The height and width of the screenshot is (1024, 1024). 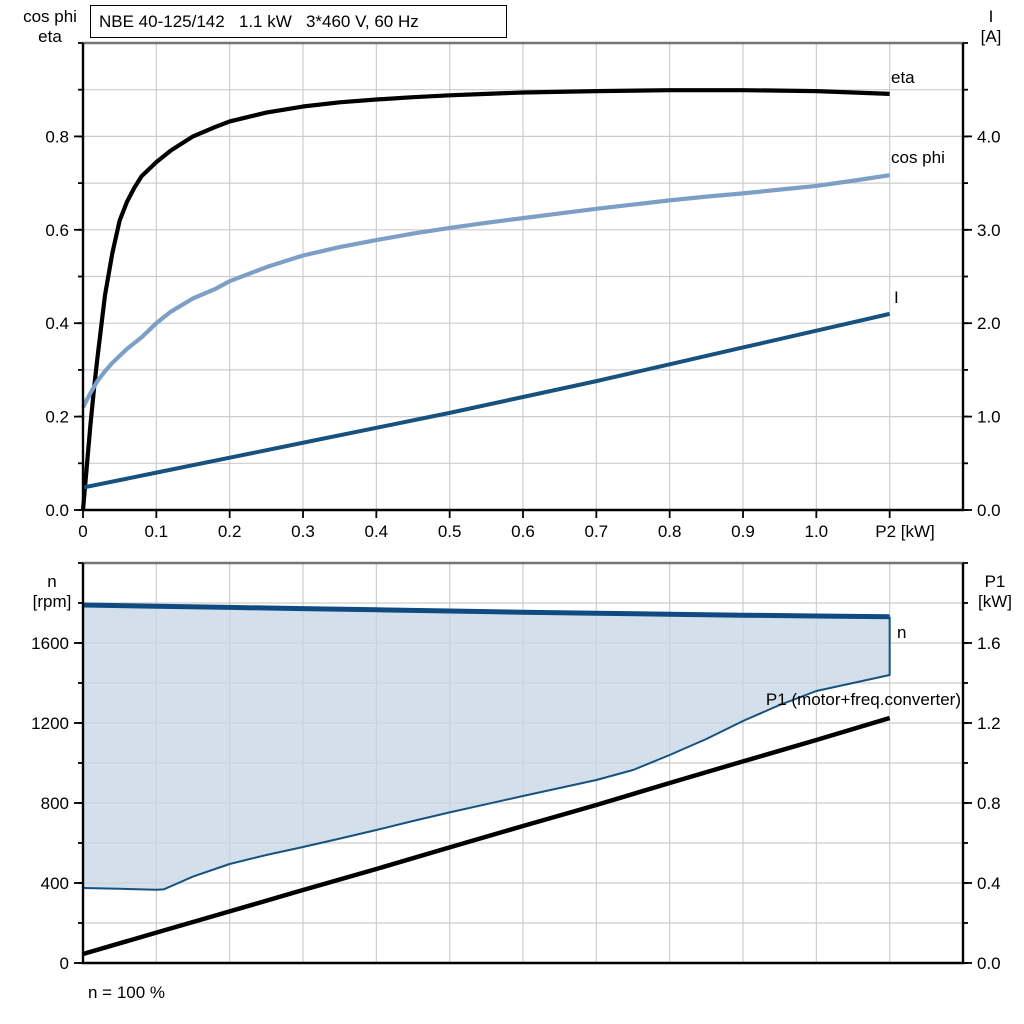 What do you see at coordinates (55, 803) in the screenshot?
I see `y-left-tick-label: 800` at bounding box center [55, 803].